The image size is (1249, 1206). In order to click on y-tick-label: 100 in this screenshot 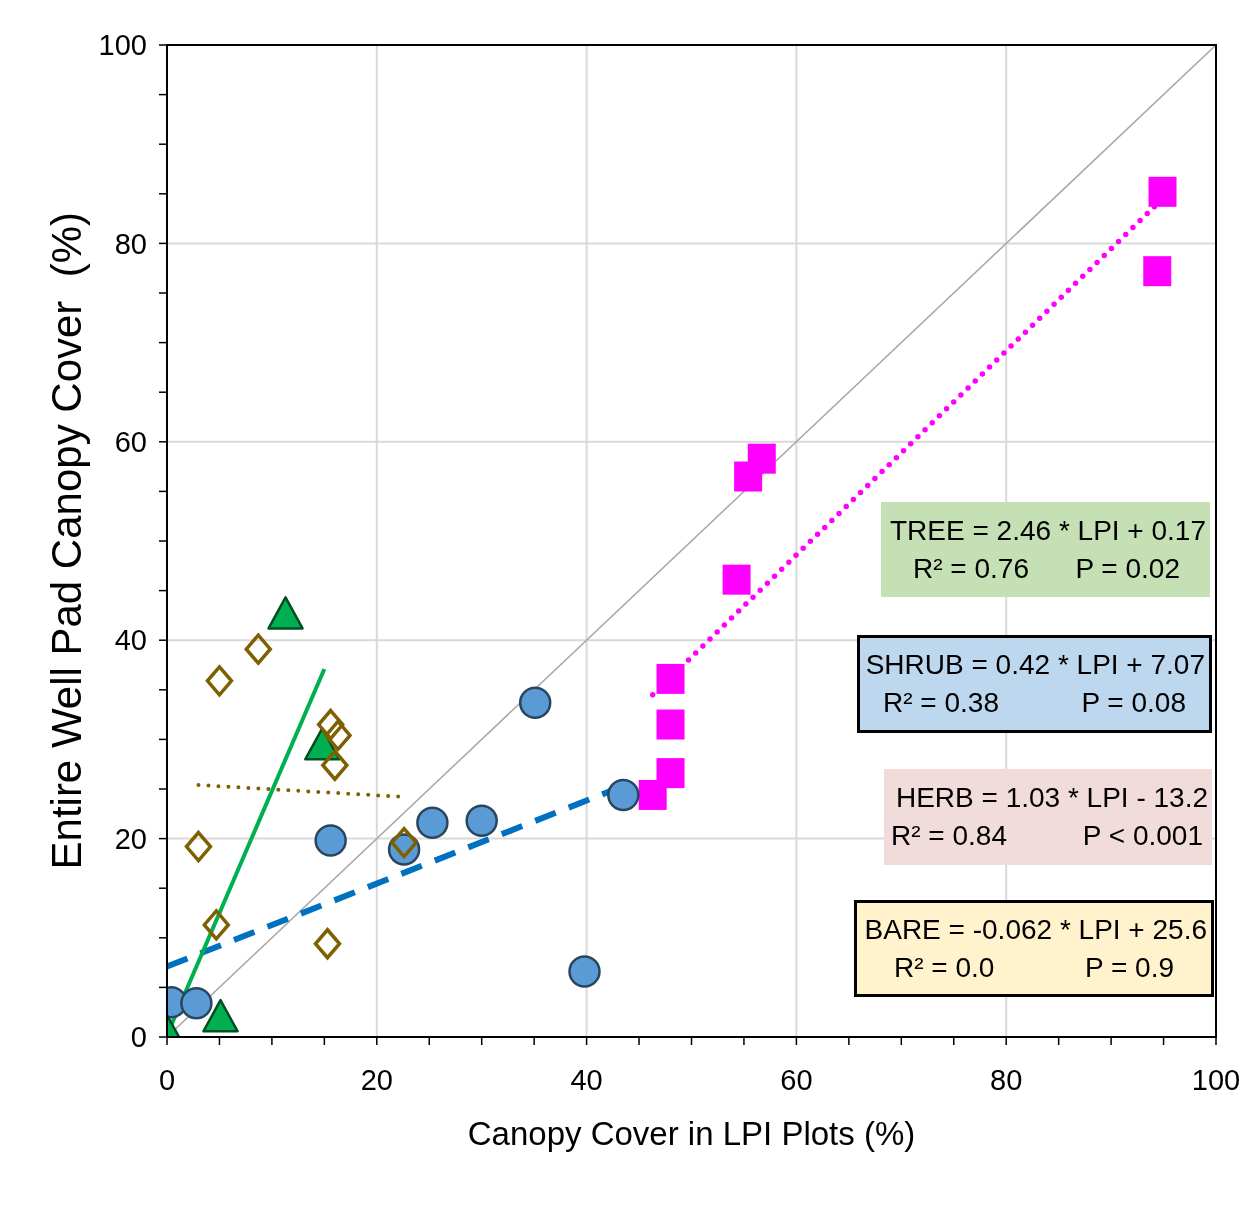, I will do `click(122, 45)`.